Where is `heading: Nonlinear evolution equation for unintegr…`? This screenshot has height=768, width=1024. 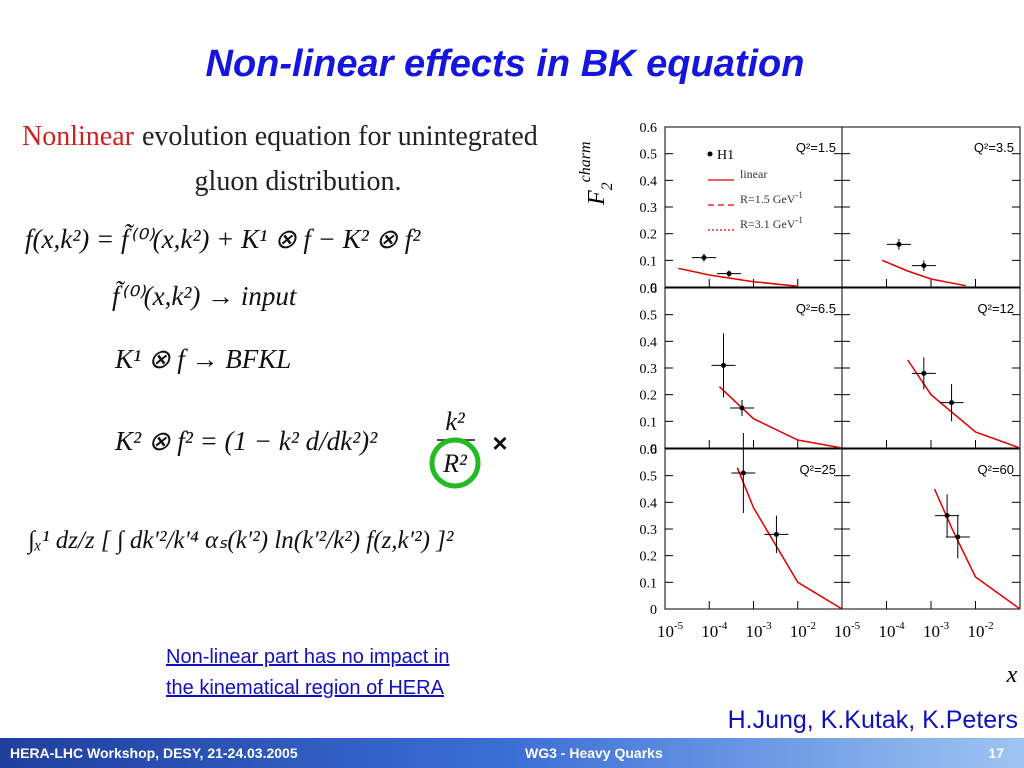 heading: Nonlinear evolution equation for unintegr… is located at coordinates (280, 136).